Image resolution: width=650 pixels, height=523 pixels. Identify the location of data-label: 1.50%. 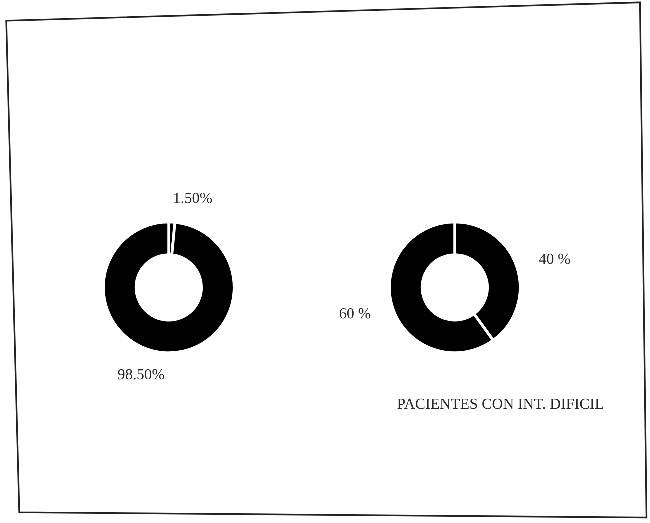
(193, 198).